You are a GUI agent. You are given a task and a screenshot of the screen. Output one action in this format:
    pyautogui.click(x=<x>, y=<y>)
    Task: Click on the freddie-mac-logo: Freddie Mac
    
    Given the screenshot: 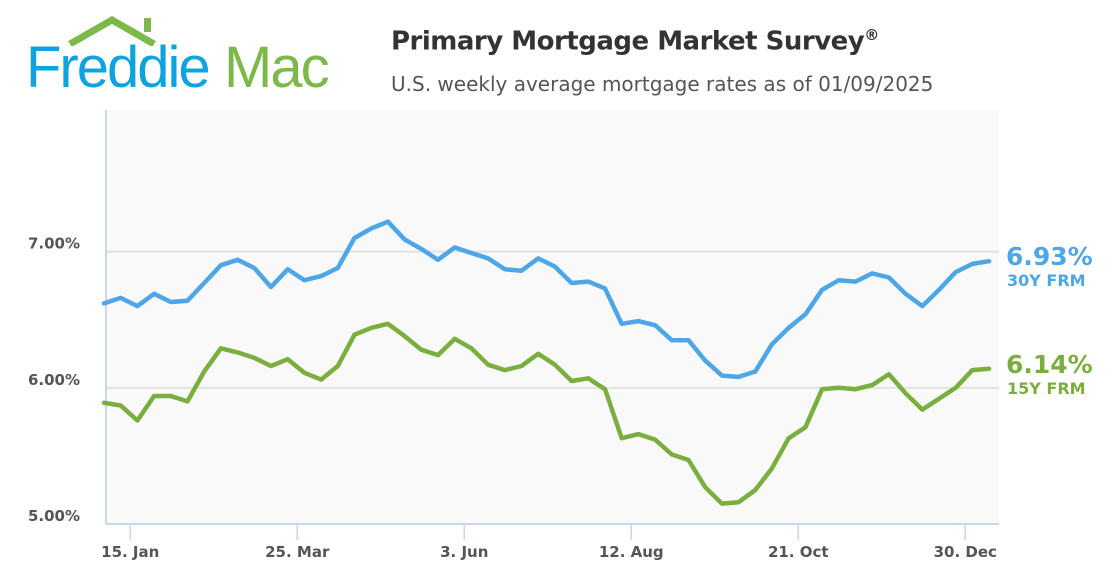 What is the action you would take?
    pyautogui.click(x=191, y=57)
    